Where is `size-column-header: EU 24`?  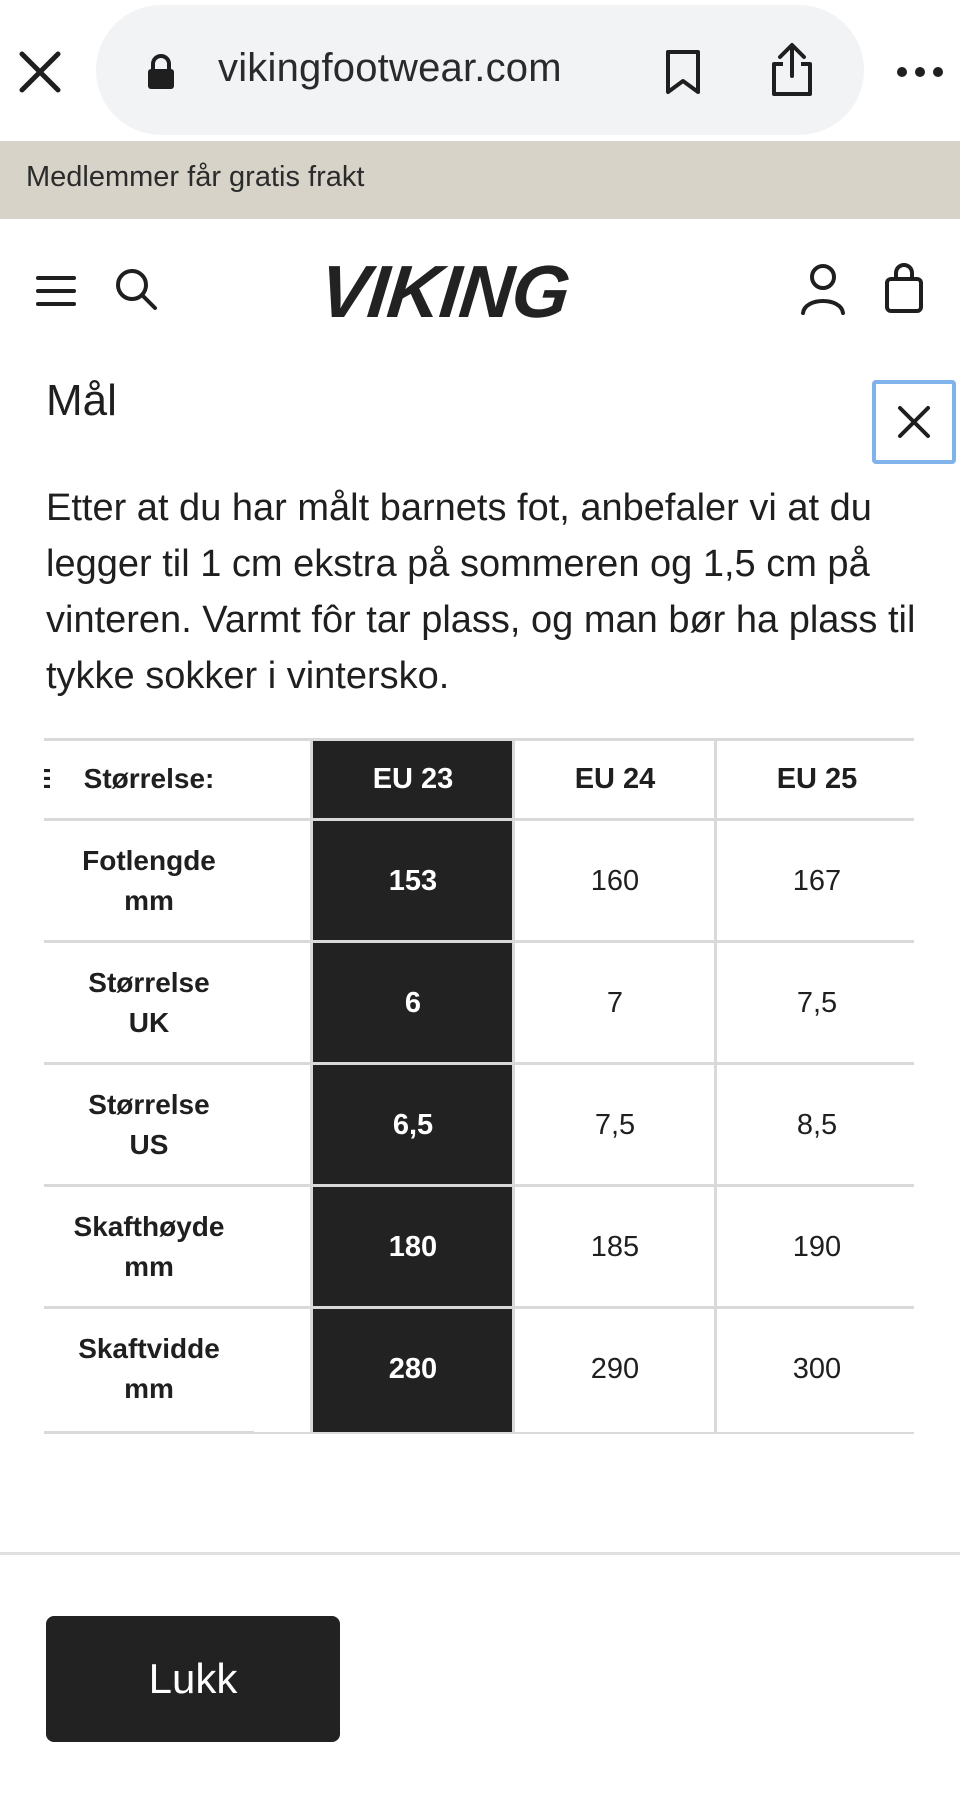 size-column-header: EU 24 is located at coordinates (615, 778).